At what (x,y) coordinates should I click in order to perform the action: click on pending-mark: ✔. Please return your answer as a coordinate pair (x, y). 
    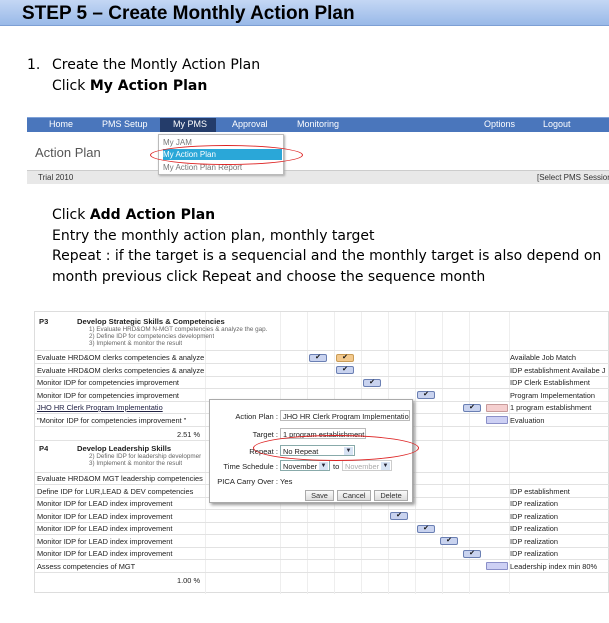
    Looking at the image, I should click on (345, 358).